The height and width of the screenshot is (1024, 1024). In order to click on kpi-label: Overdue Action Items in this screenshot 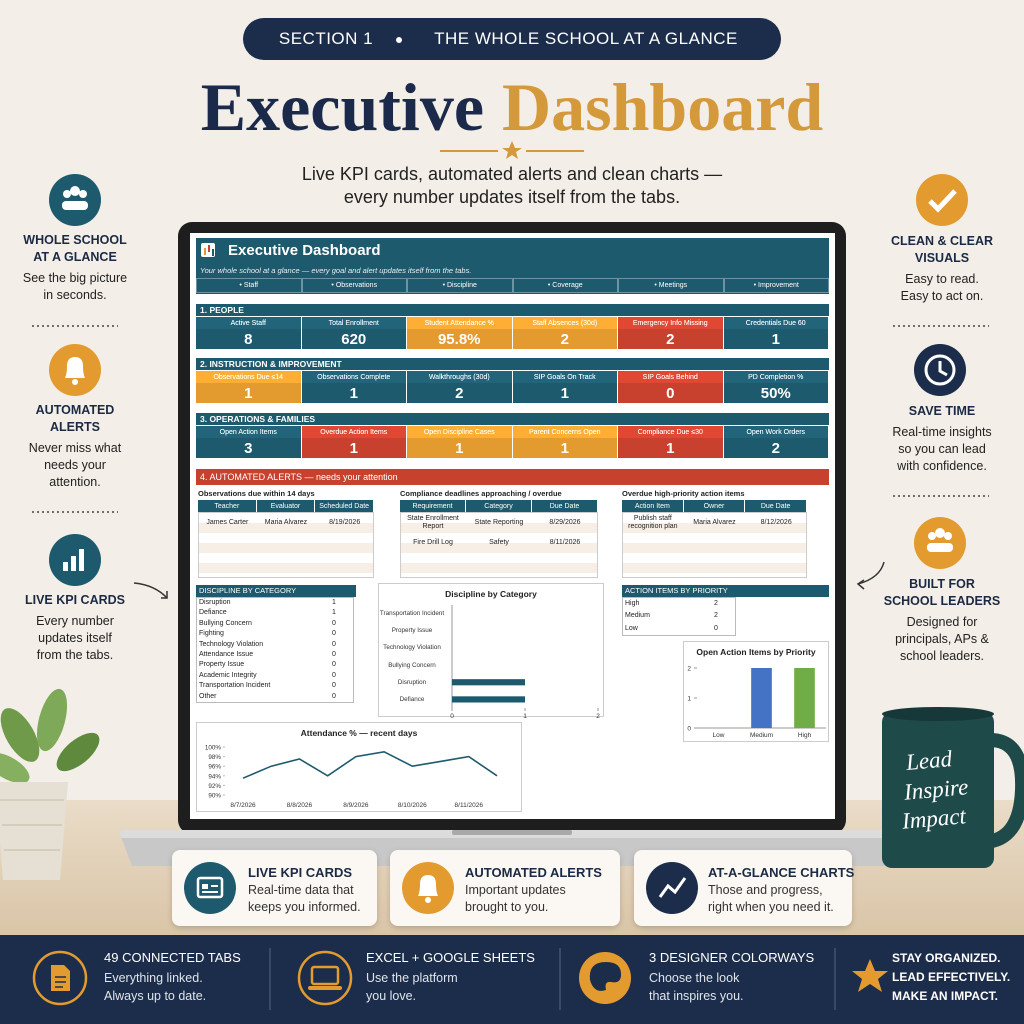, I will do `click(353, 432)`.